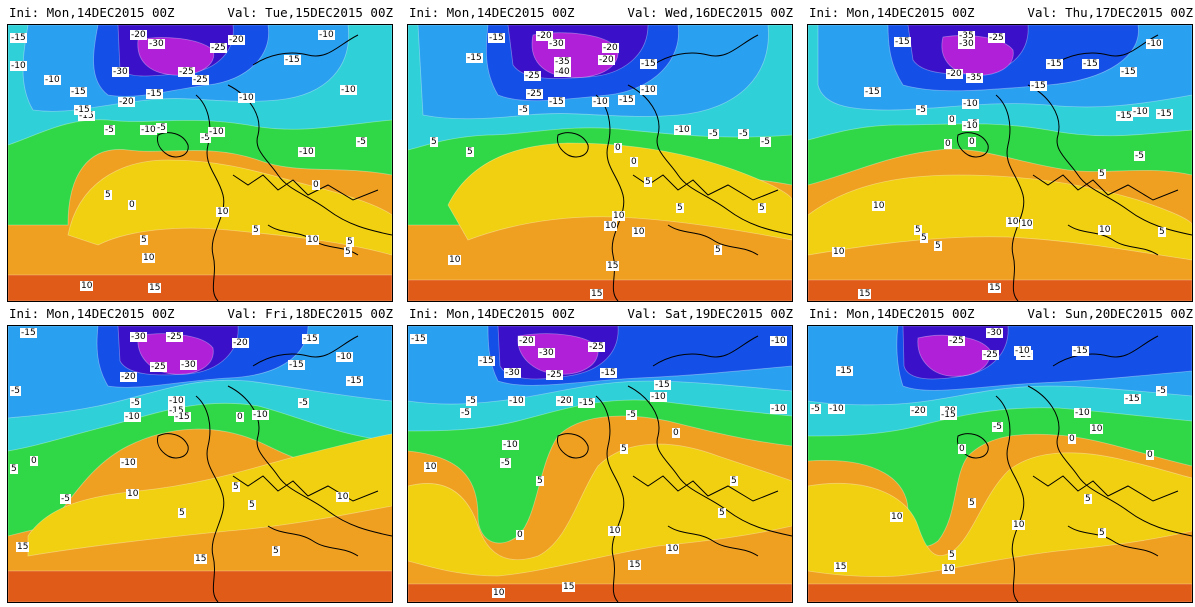  What do you see at coordinates (966, 36) in the screenshot?
I see `isotherm-label: -35` at bounding box center [966, 36].